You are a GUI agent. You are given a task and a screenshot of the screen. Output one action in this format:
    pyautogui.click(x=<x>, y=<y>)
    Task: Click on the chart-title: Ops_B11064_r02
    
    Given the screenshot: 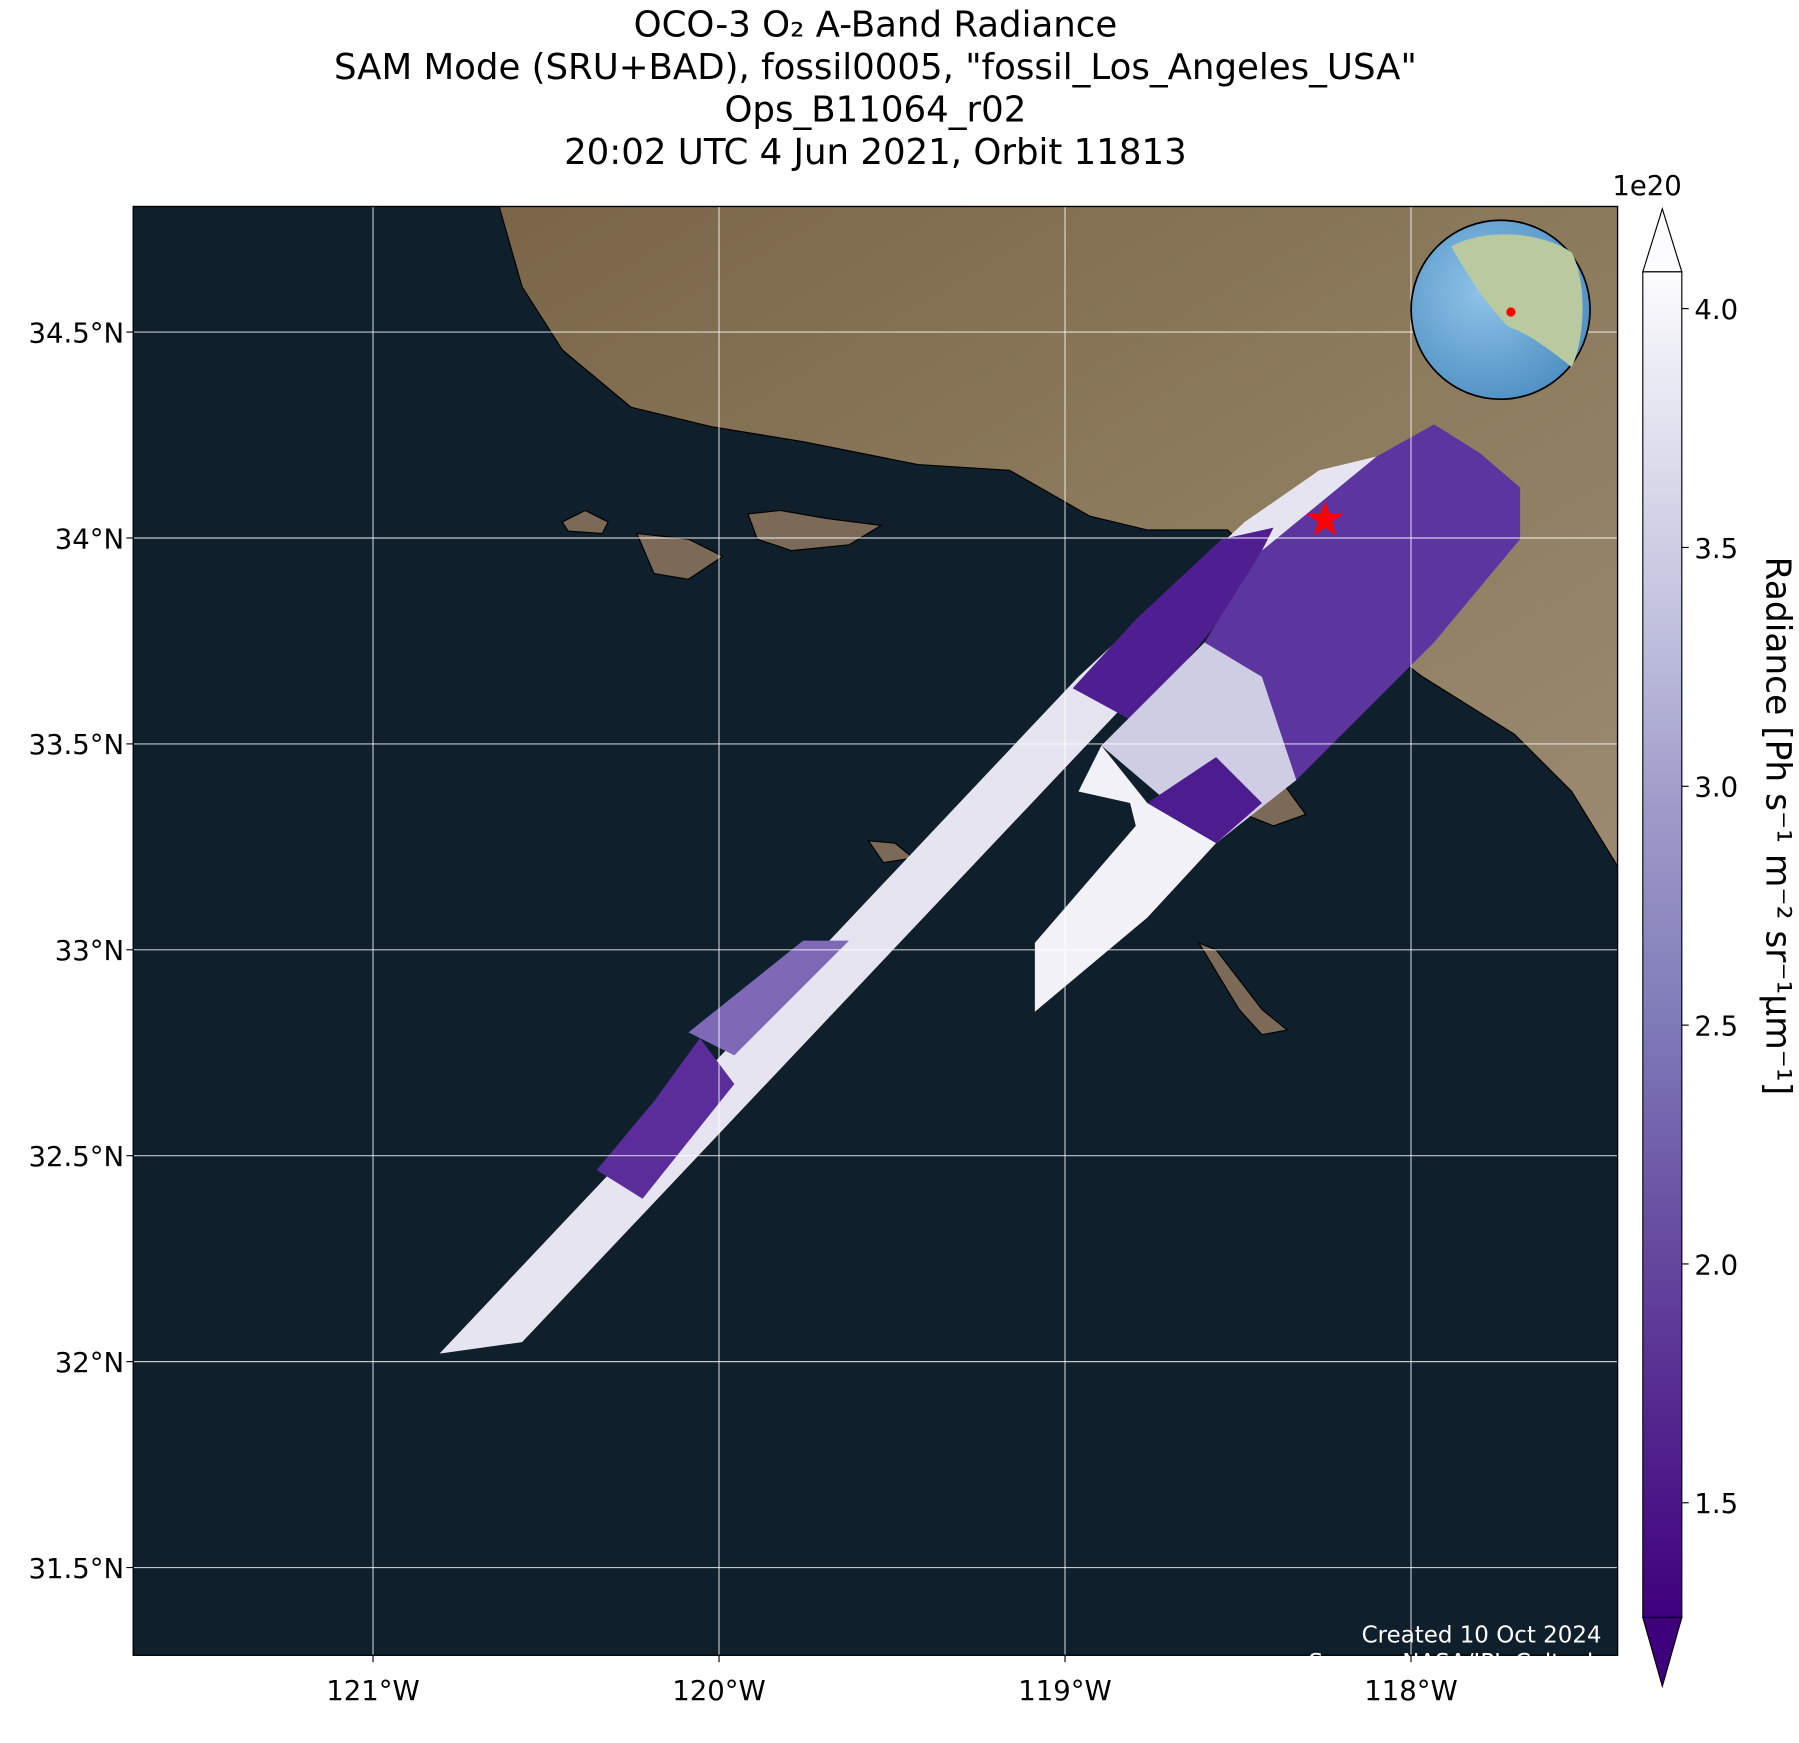 What is the action you would take?
    pyautogui.click(x=875, y=110)
    